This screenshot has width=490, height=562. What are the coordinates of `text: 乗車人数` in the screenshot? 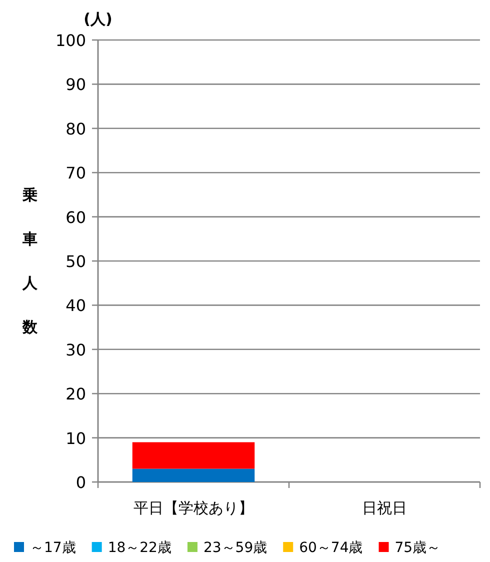 It's located at (30, 261).